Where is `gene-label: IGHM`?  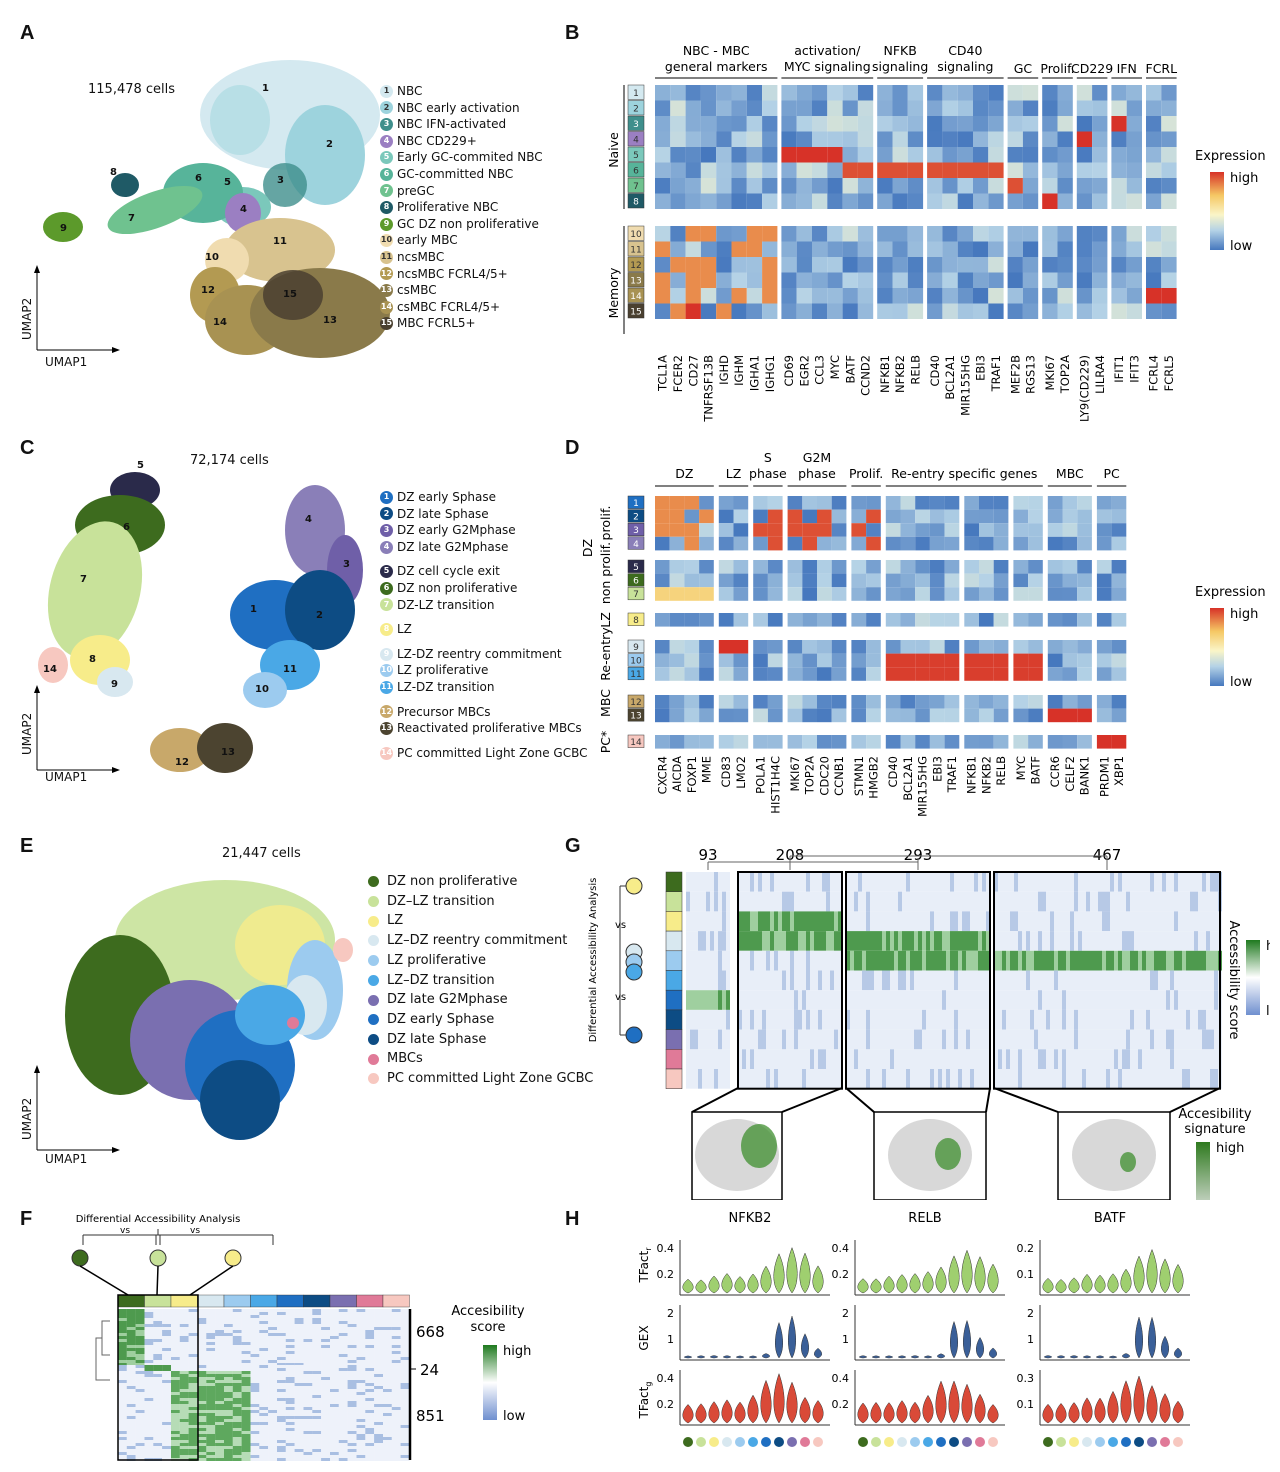
gene-label: IGHM is located at coordinates (739, 370).